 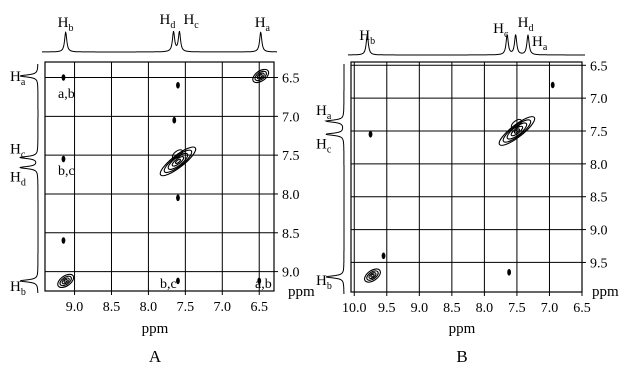 What do you see at coordinates (159, 41) in the screenshot?
I see `panel-a-top-spectrum` at bounding box center [159, 41].